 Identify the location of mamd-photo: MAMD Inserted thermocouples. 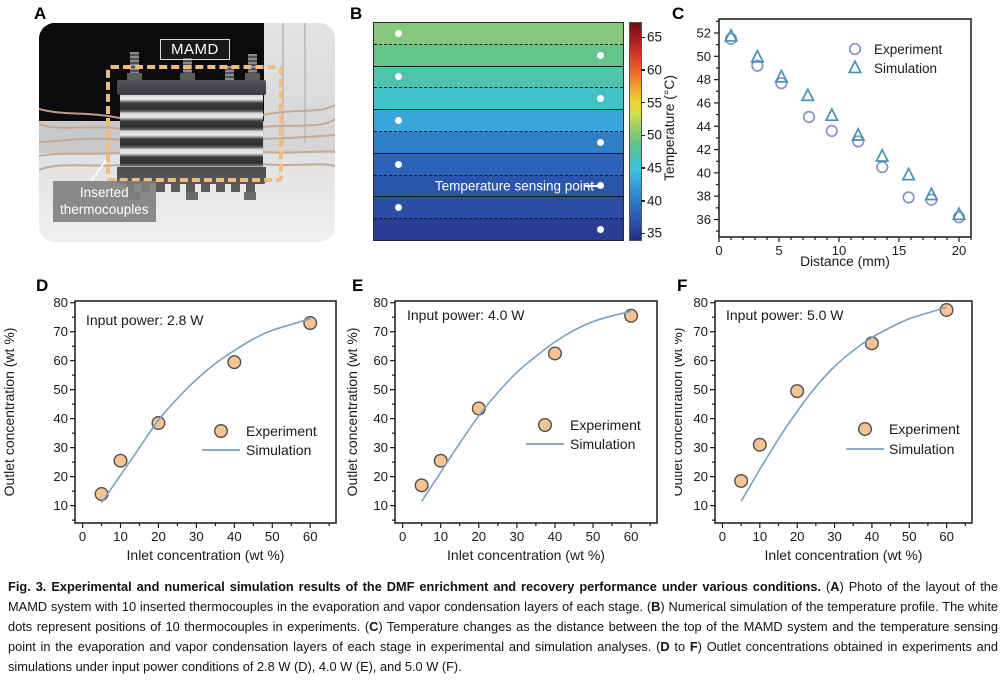
(187, 132).